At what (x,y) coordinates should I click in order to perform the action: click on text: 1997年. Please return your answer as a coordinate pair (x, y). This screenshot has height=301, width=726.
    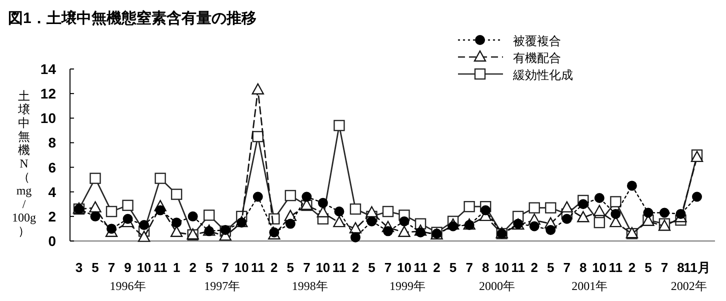
    Looking at the image, I should click on (222, 286).